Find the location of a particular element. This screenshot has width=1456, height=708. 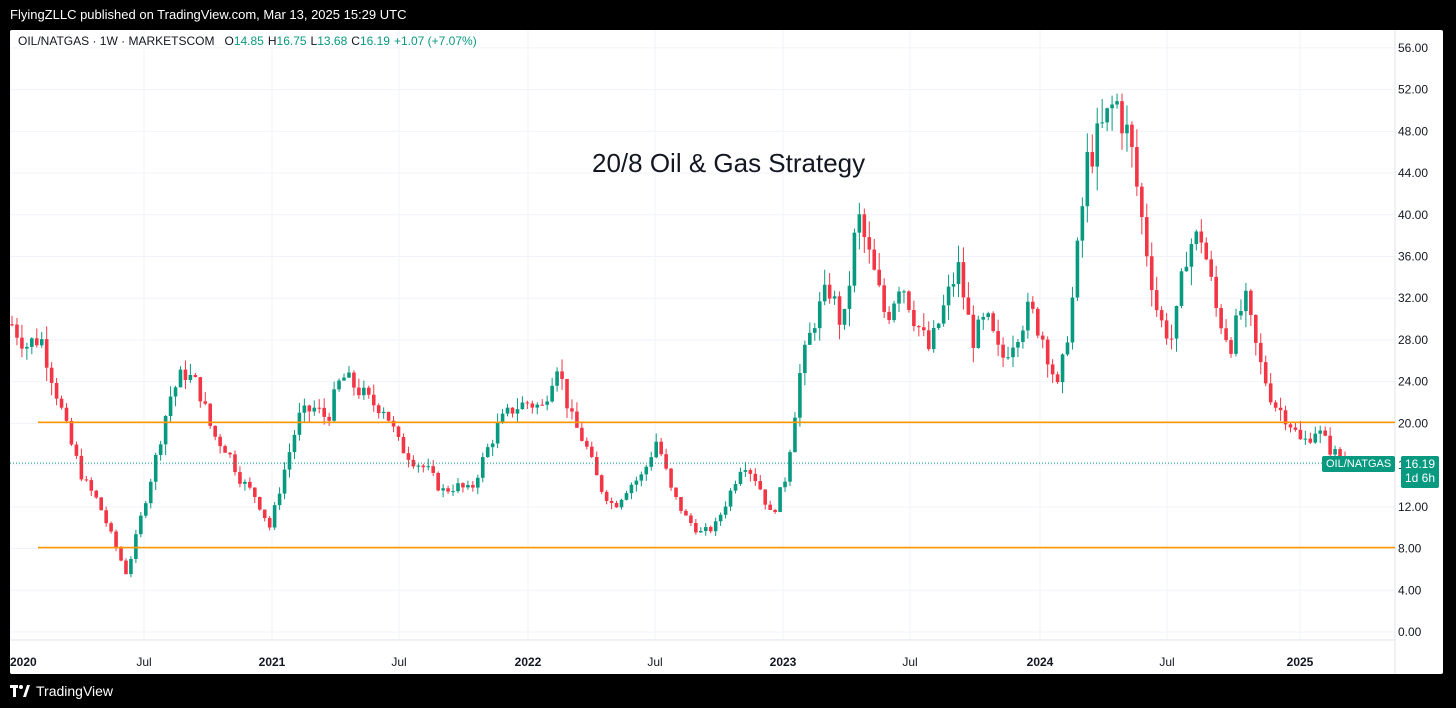

y-tick-label: 40.00 is located at coordinates (1413, 215).